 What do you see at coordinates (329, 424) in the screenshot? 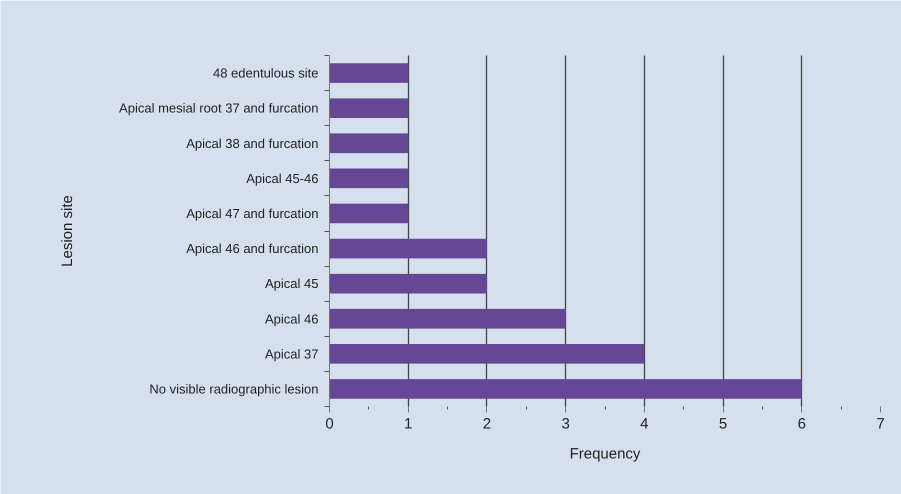
I see `x-tick-label: 0` at bounding box center [329, 424].